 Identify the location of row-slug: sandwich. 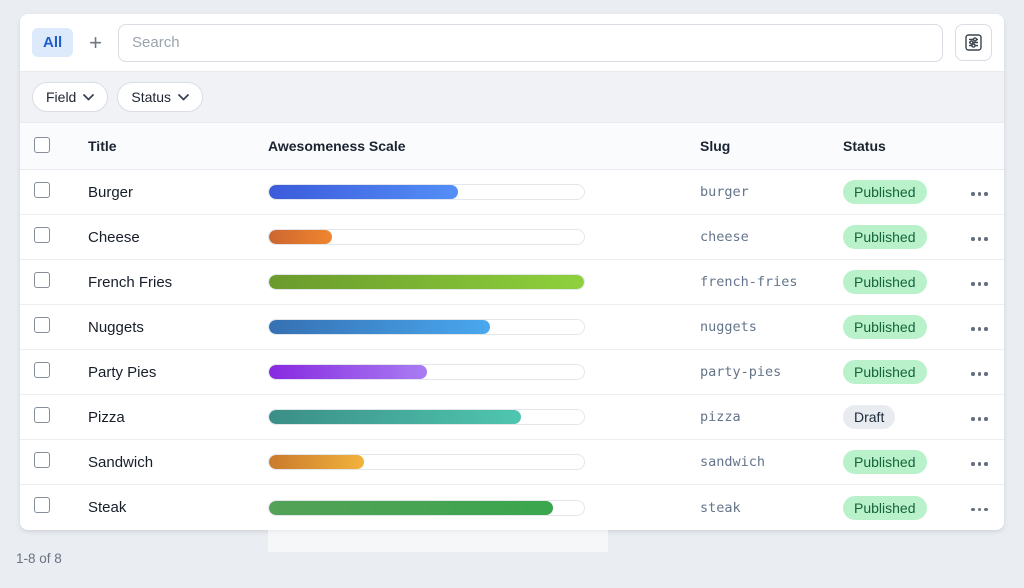
(733, 462).